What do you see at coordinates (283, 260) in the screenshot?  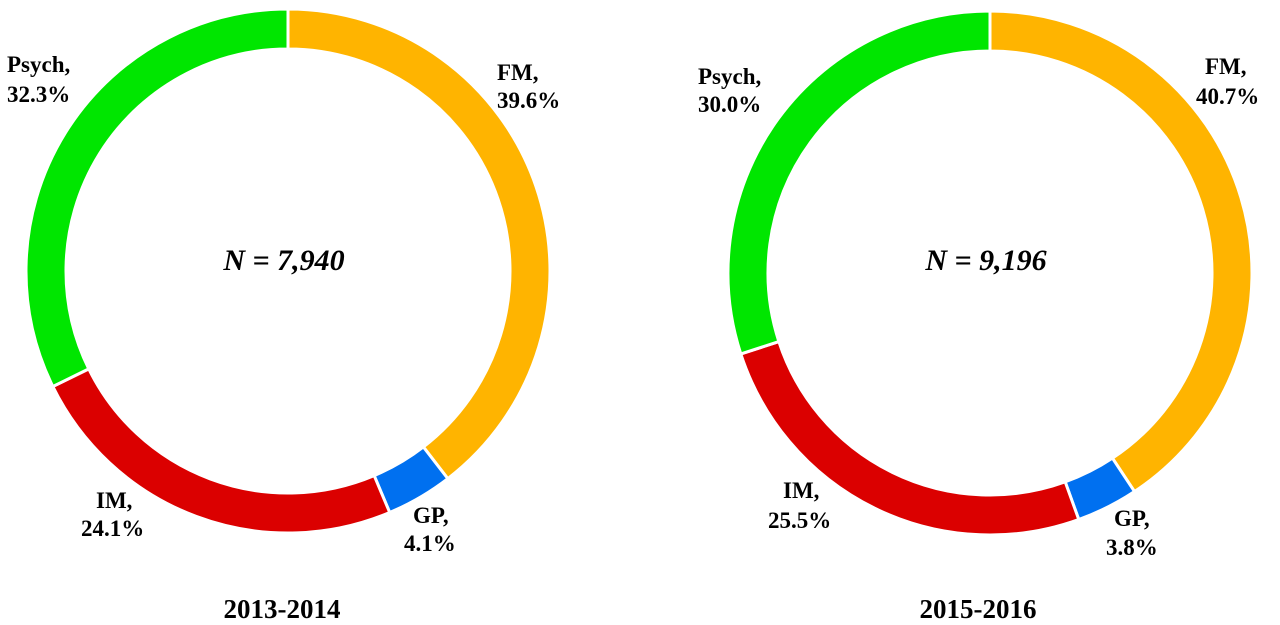 I see `center-total-label: N = 7,940` at bounding box center [283, 260].